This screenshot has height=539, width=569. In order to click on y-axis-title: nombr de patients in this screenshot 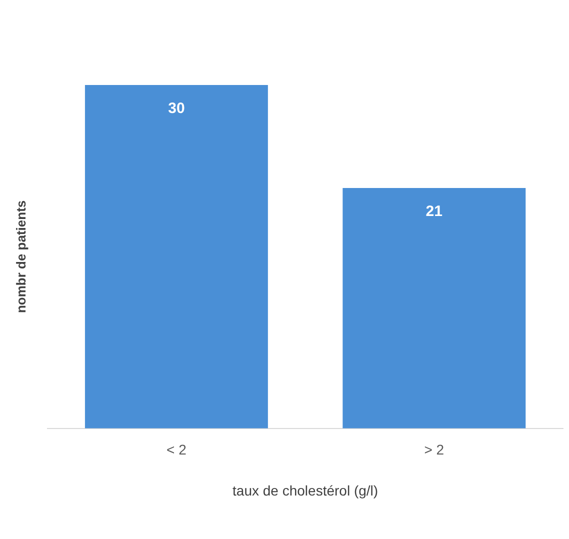, I will do `click(20, 257)`.